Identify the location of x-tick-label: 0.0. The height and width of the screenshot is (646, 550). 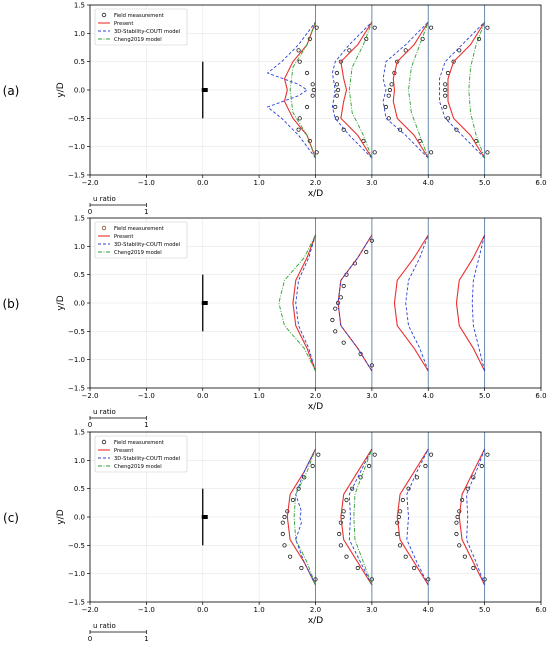
(202, 610).